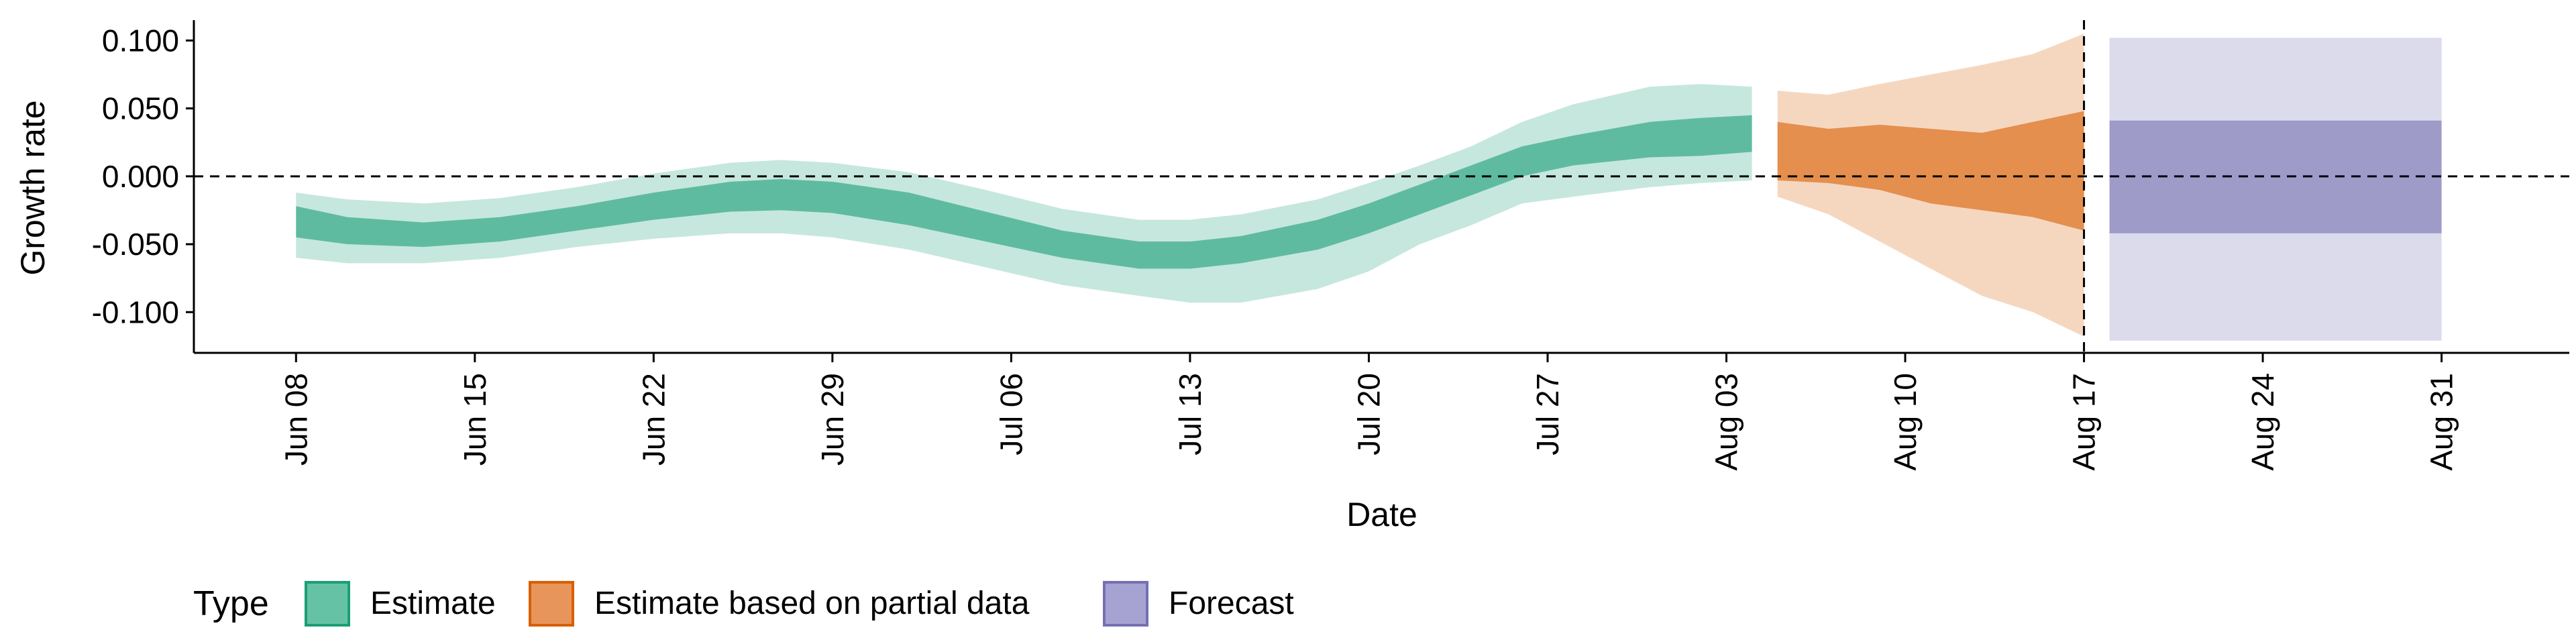 This screenshot has width=2576, height=644. I want to click on y-axis-label: Growth rate, so click(33, 187).